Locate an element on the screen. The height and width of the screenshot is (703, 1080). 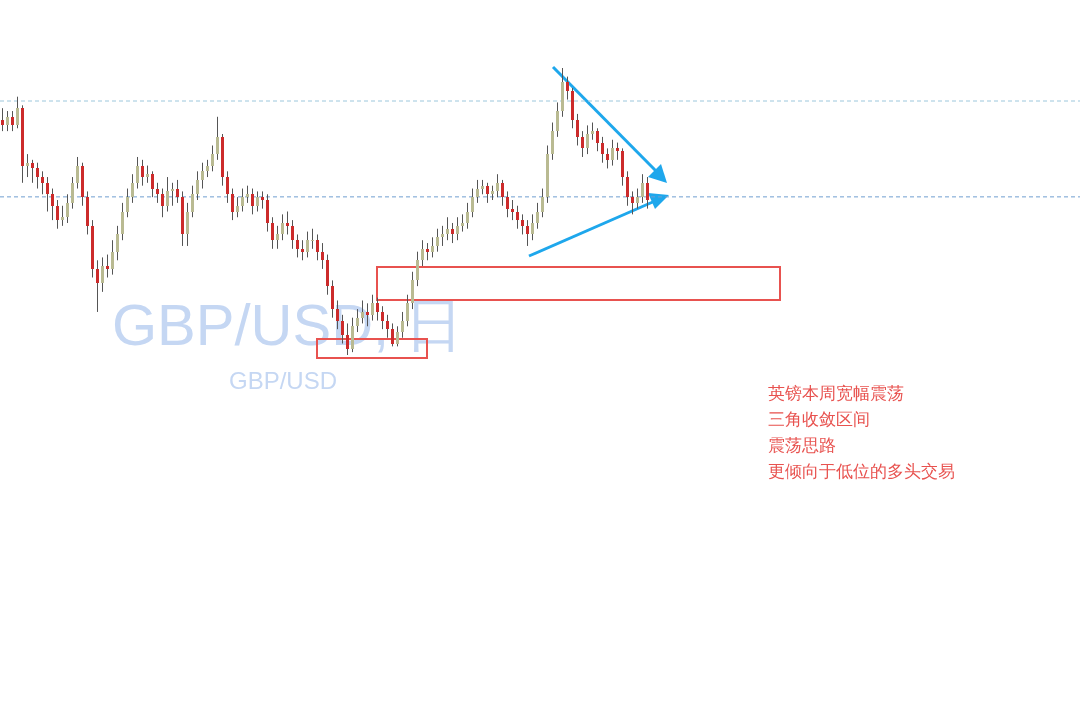
text: 三角收敛区间 is located at coordinates (819, 420).